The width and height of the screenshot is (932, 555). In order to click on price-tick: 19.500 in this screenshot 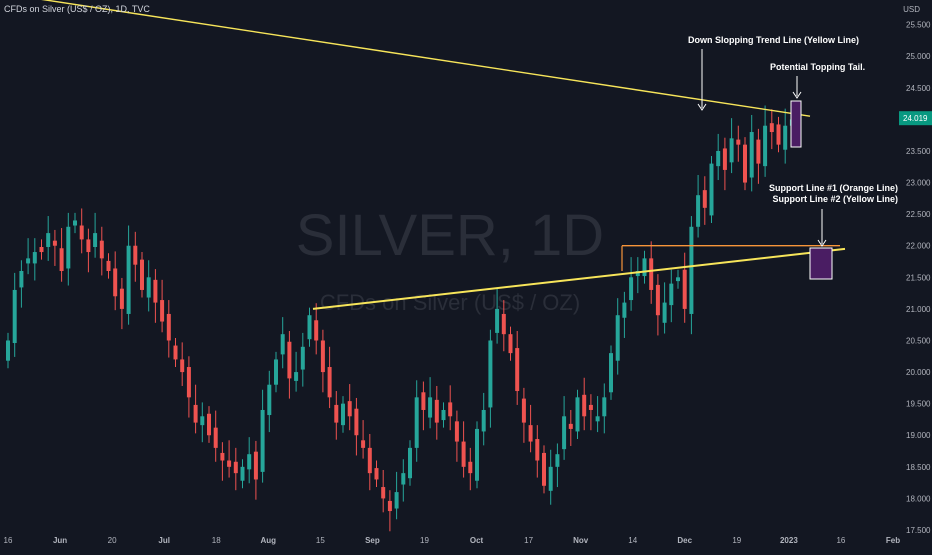, I will do `click(918, 404)`.